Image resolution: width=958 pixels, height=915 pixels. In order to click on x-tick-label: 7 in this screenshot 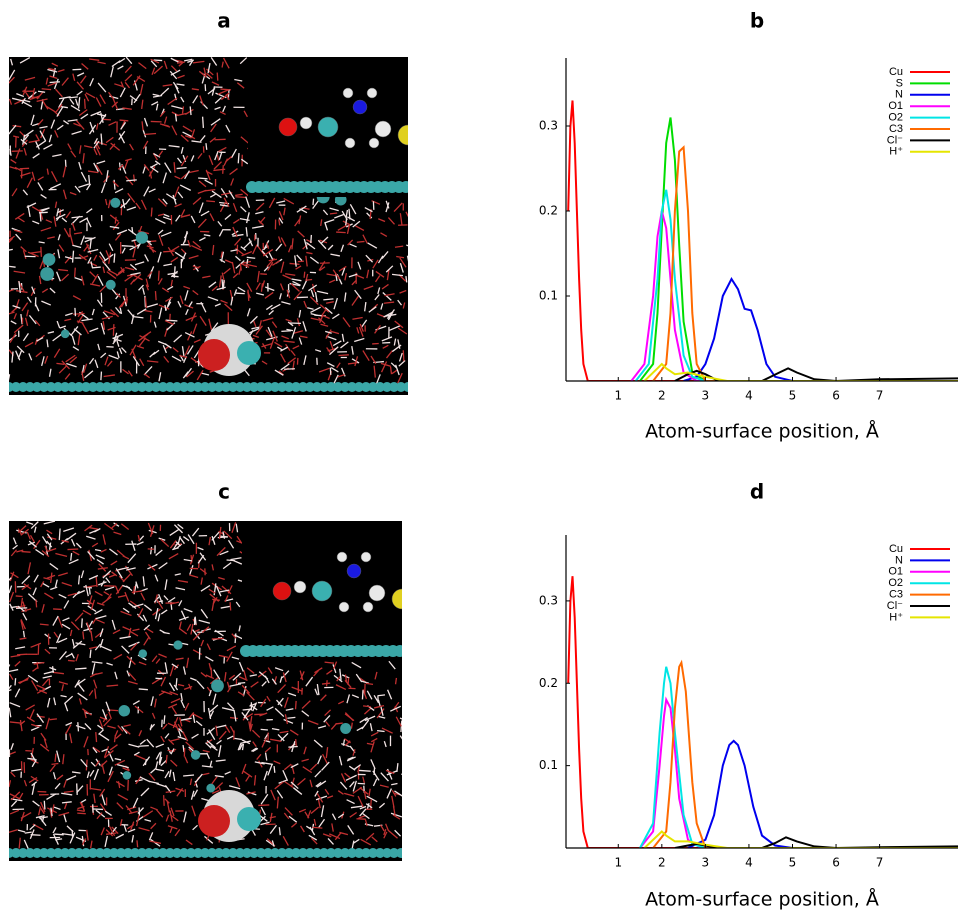, I will do `click(880, 396)`.